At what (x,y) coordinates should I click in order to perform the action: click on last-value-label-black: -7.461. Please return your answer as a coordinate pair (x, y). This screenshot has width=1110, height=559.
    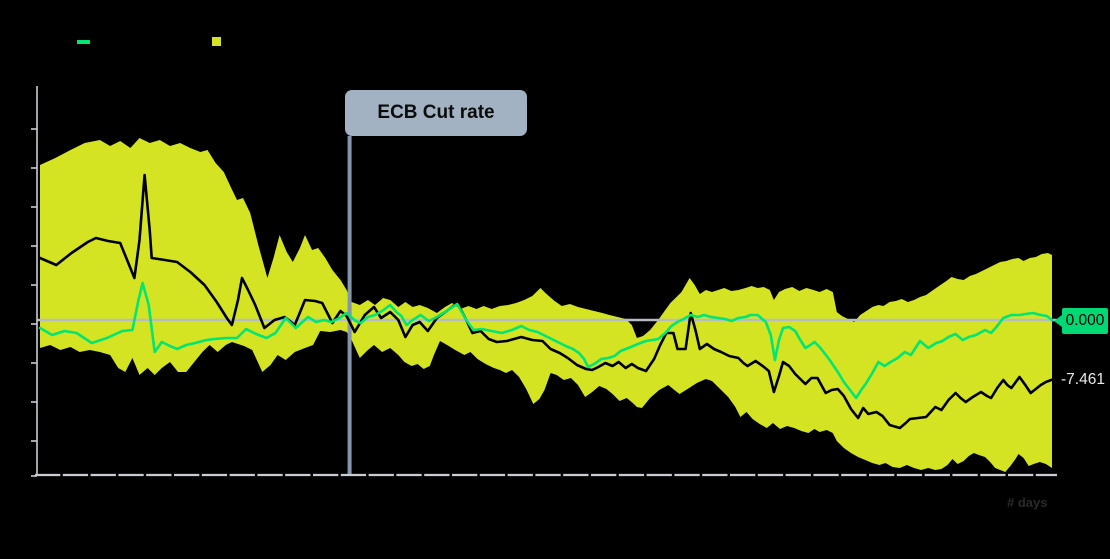
    Looking at the image, I should click on (1083, 379).